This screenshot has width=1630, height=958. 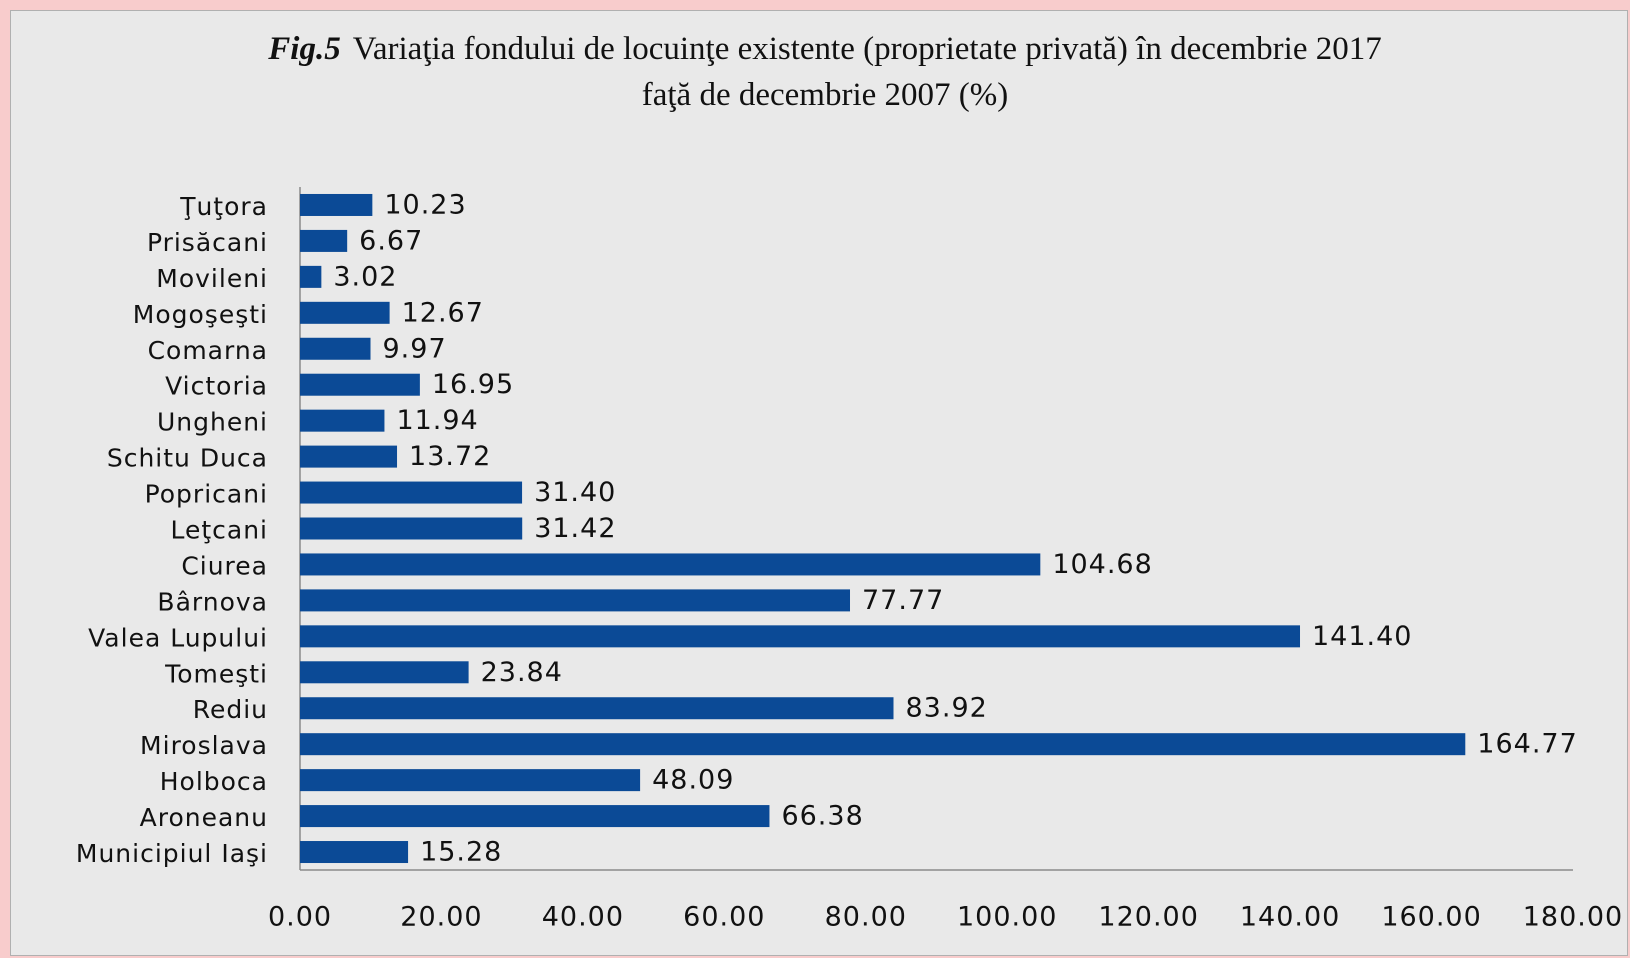 I want to click on y-tick-label: Leţcani, so click(x=219, y=530).